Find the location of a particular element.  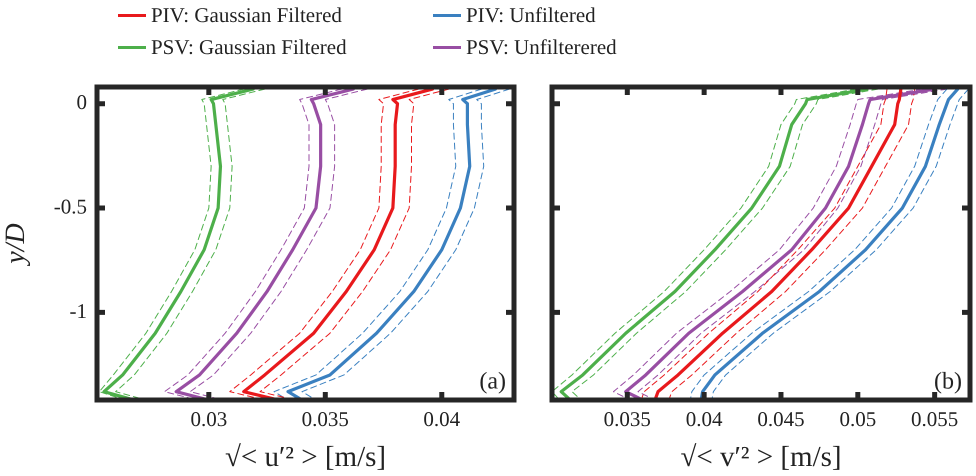

legend-label: PIV: Gaussian Filtered is located at coordinates (246, 15).